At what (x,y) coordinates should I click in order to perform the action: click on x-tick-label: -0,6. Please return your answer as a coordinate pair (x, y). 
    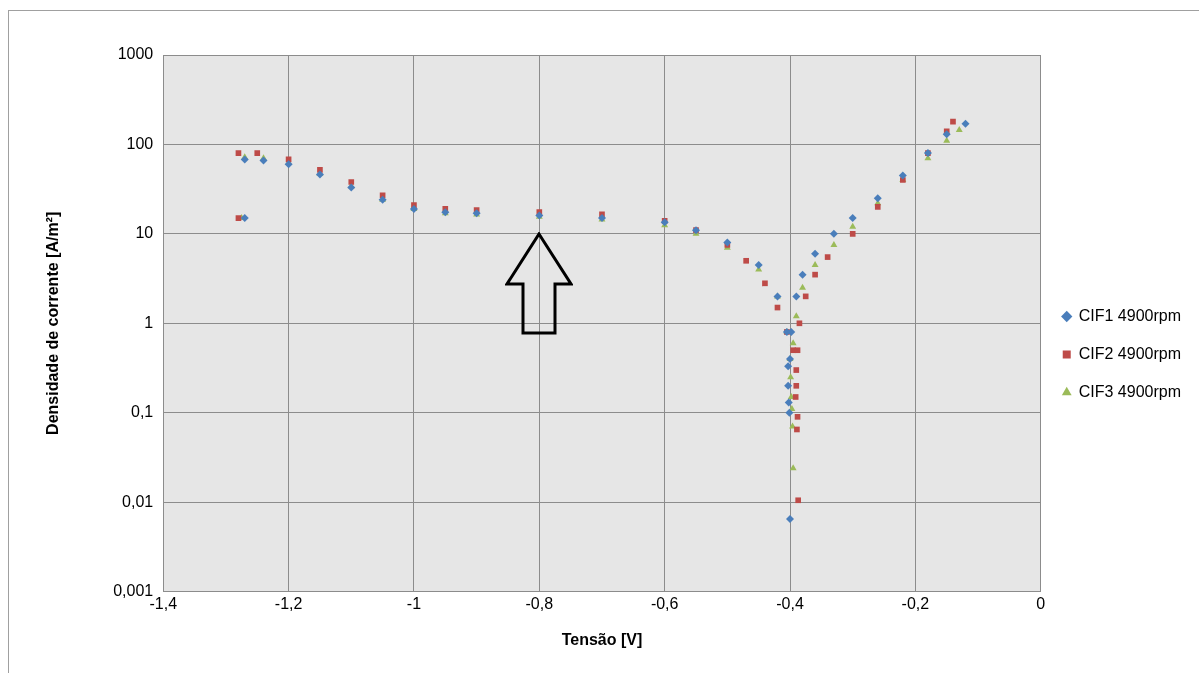
    Looking at the image, I should click on (664, 603).